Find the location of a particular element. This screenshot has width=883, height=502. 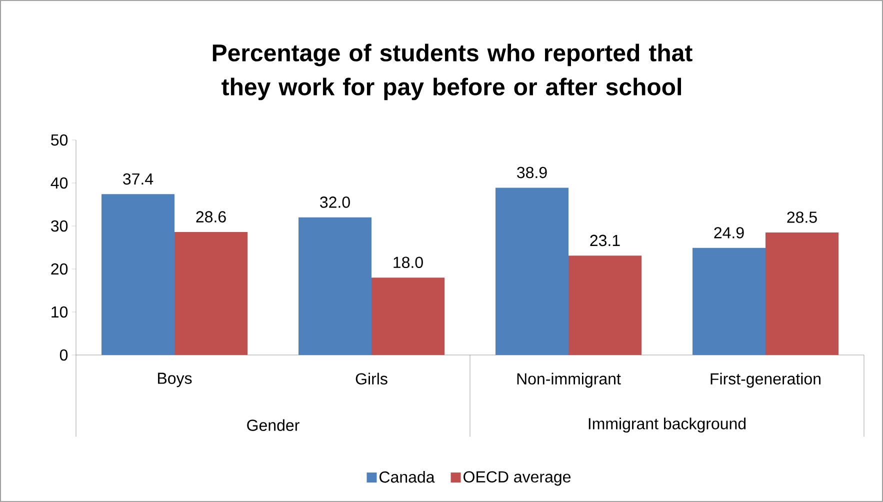

data-label: 23.1 is located at coordinates (605, 240).